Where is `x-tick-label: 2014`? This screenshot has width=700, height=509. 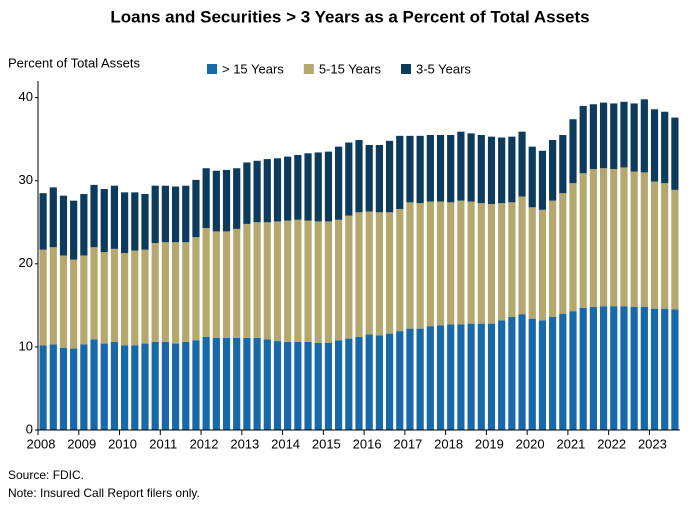
x-tick-label: 2014 is located at coordinates (285, 443).